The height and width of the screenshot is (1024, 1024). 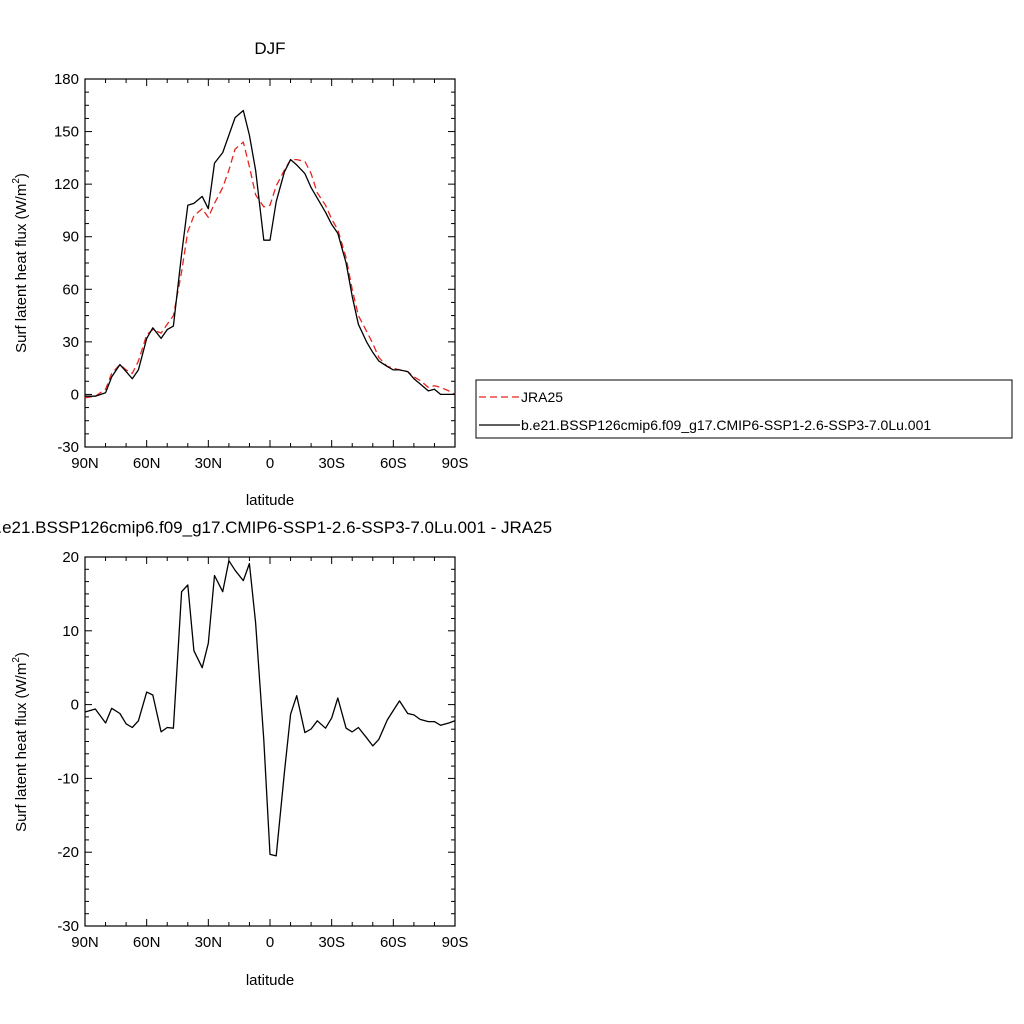 I want to click on y-axis: -30 -20 -10 0 10 20, so click(x=256, y=742).